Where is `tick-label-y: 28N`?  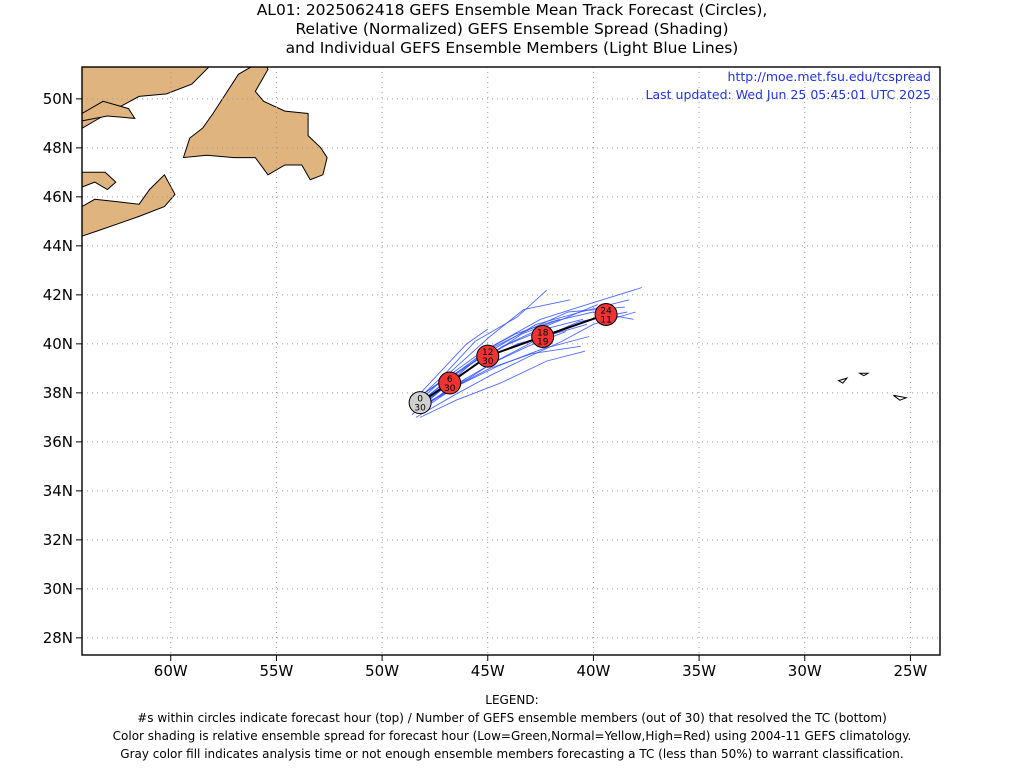 tick-label-y: 28N is located at coordinates (58, 638).